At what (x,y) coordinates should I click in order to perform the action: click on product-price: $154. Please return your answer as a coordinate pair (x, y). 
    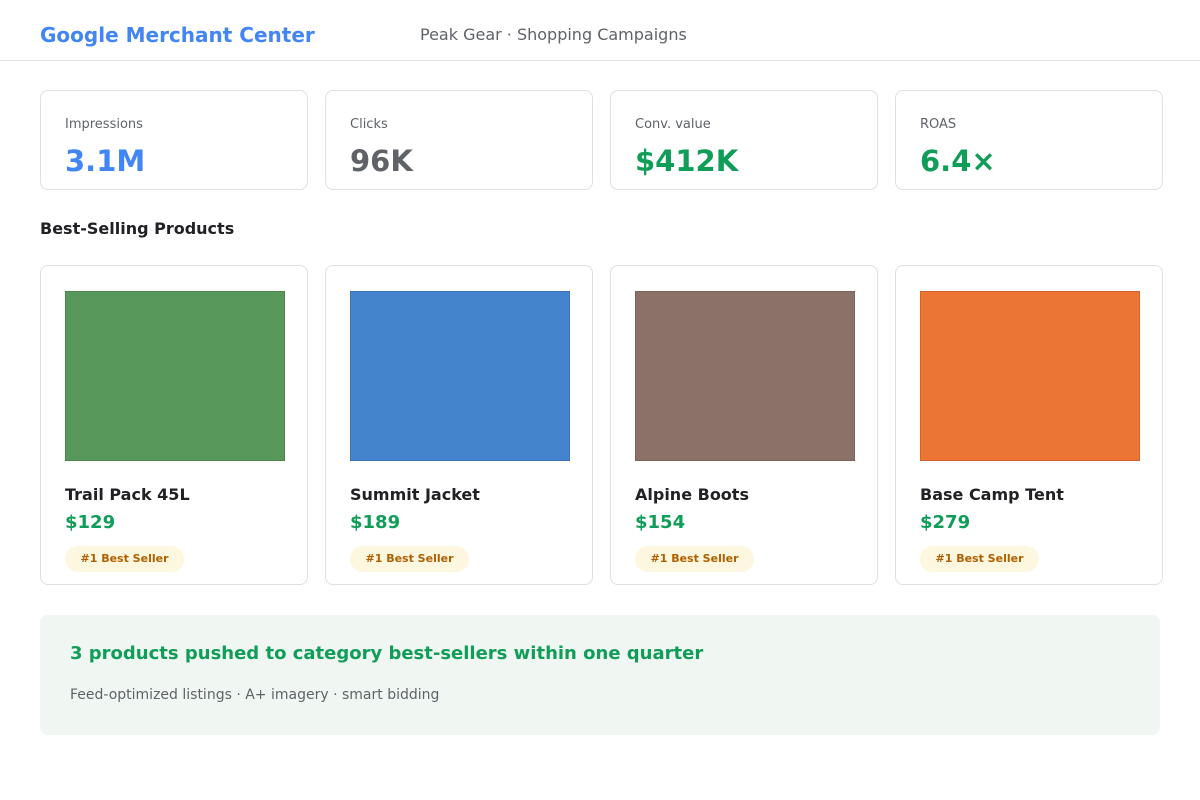
    Looking at the image, I should click on (660, 522).